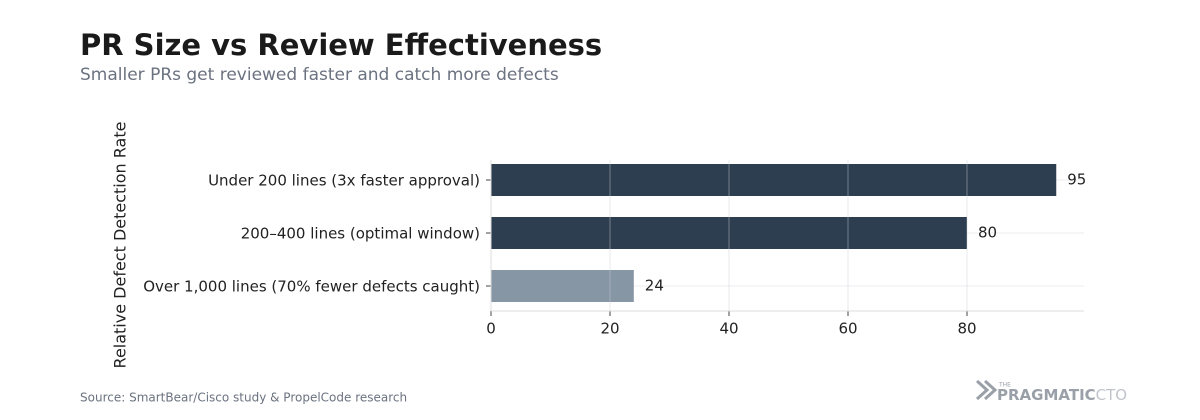 The height and width of the screenshot is (420, 1200). I want to click on value-label: 24, so click(654, 286).